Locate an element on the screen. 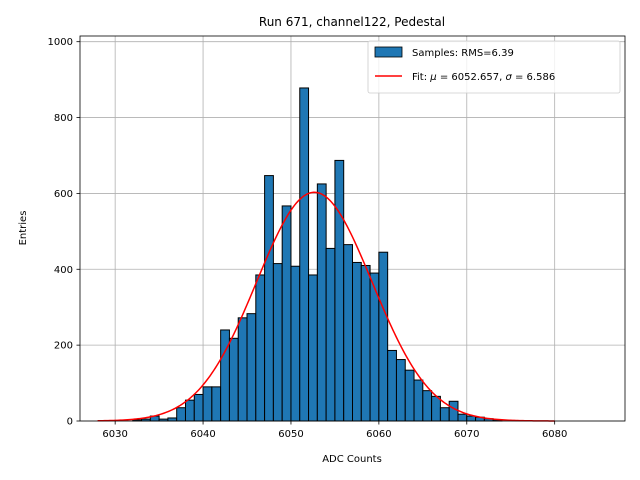 This screenshot has height=480, width=640. y-tick-label: 0 is located at coordinates (70, 422).